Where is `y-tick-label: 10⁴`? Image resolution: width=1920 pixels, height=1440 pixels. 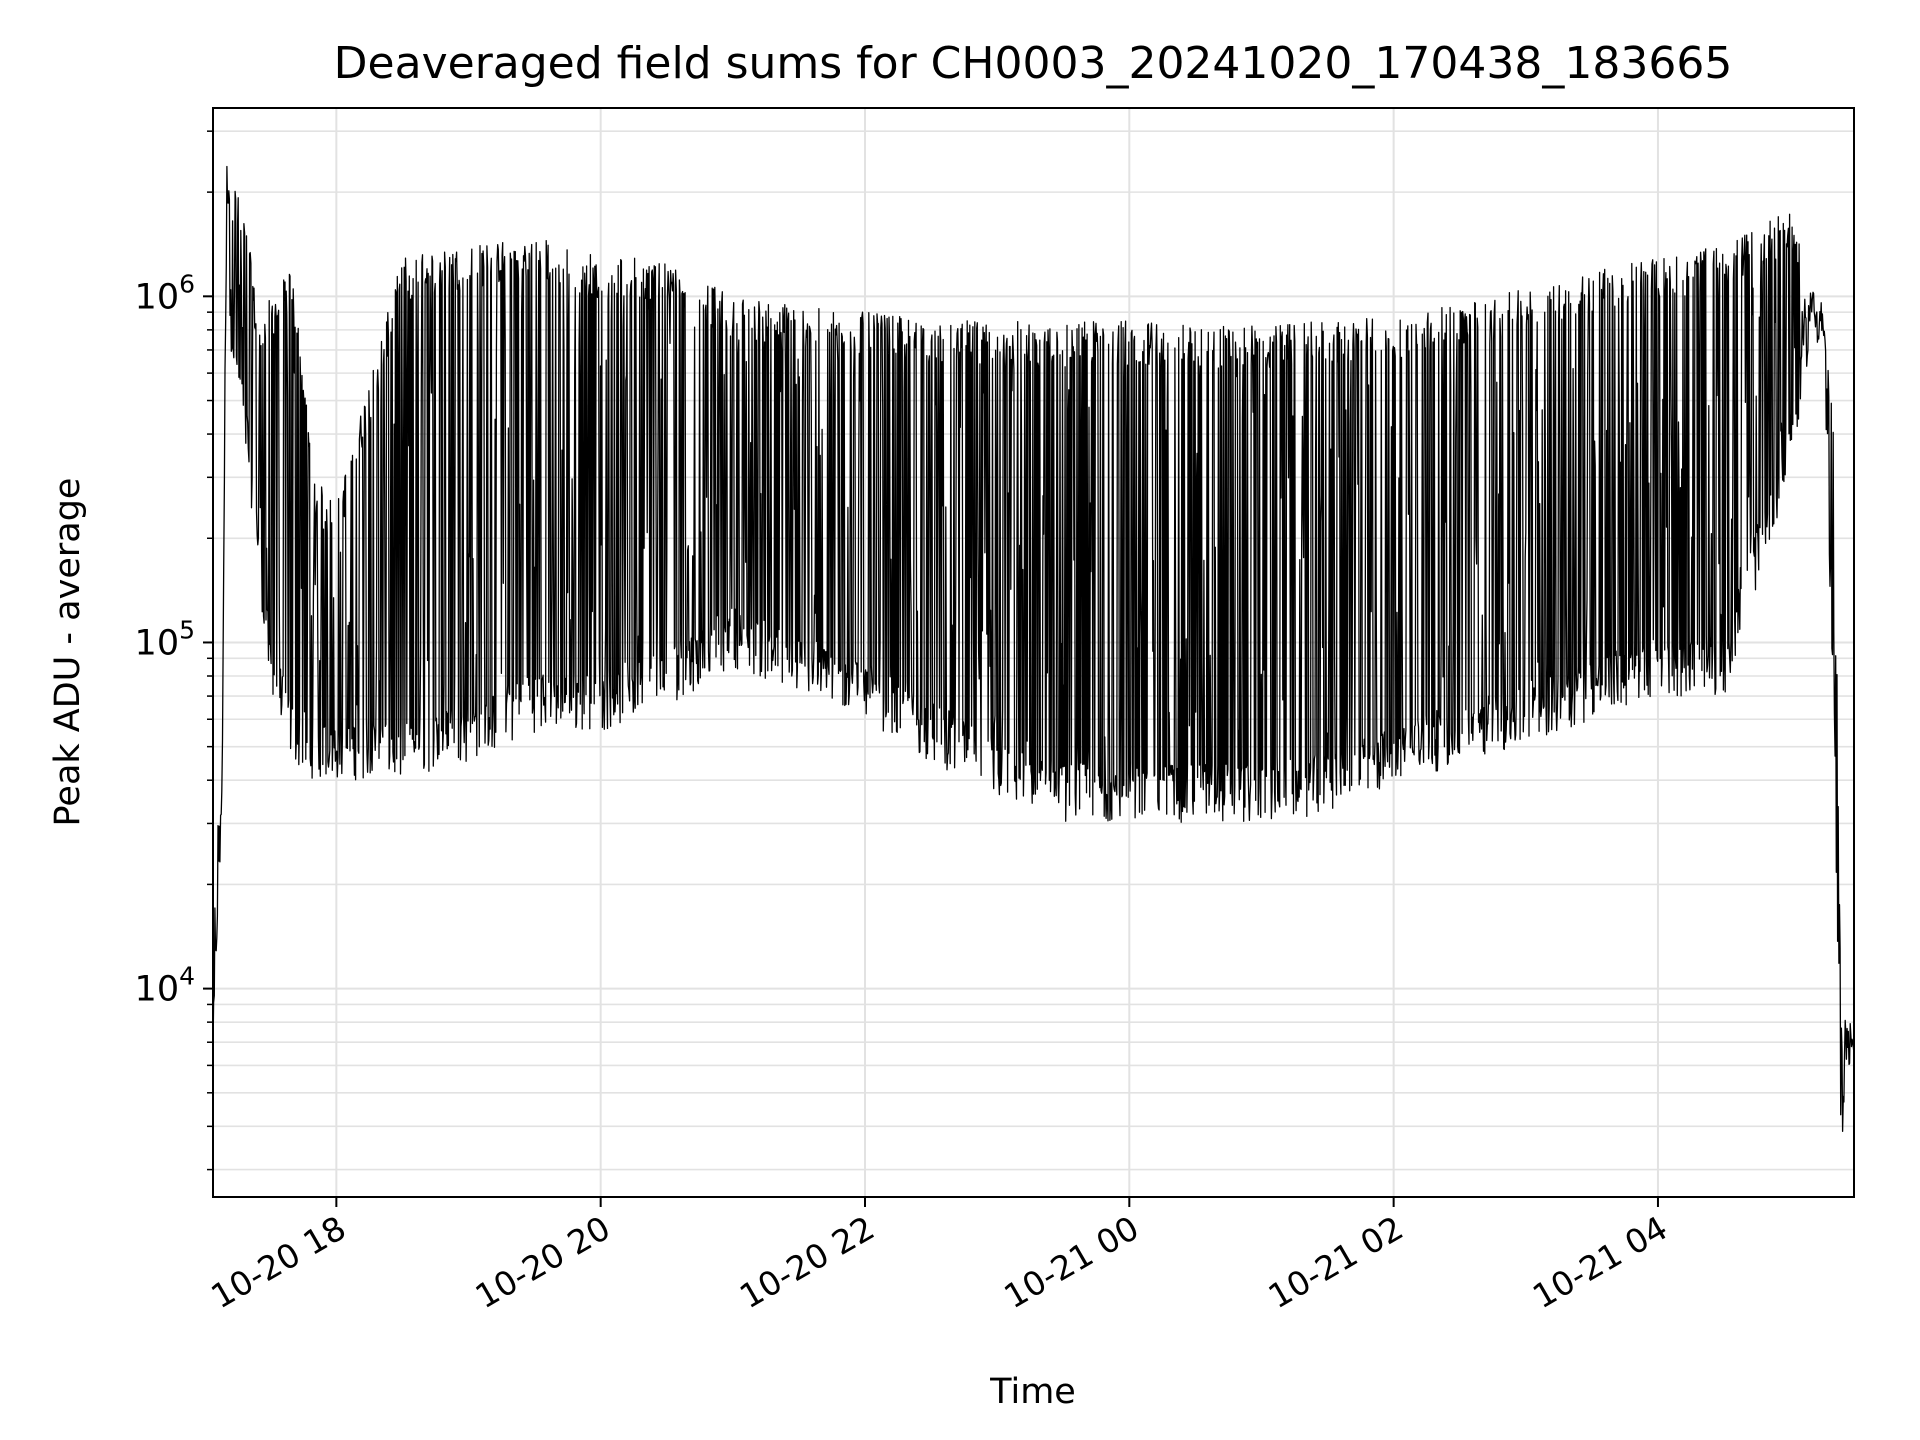
y-tick-label: 10⁴ is located at coordinates (165, 986).